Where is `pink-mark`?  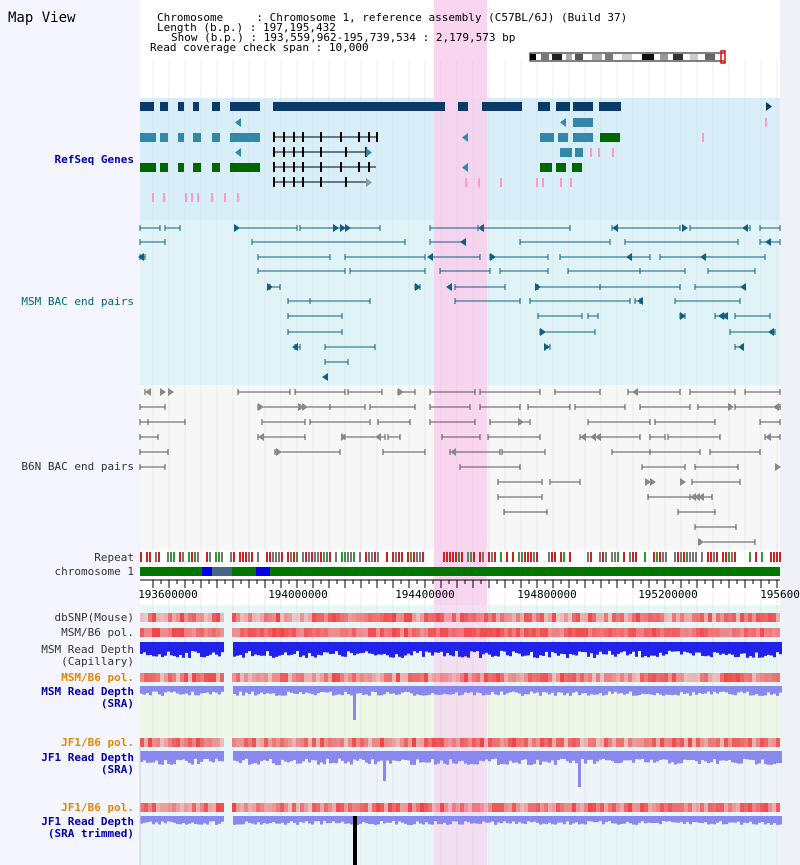 pink-mark is located at coordinates (466, 182).